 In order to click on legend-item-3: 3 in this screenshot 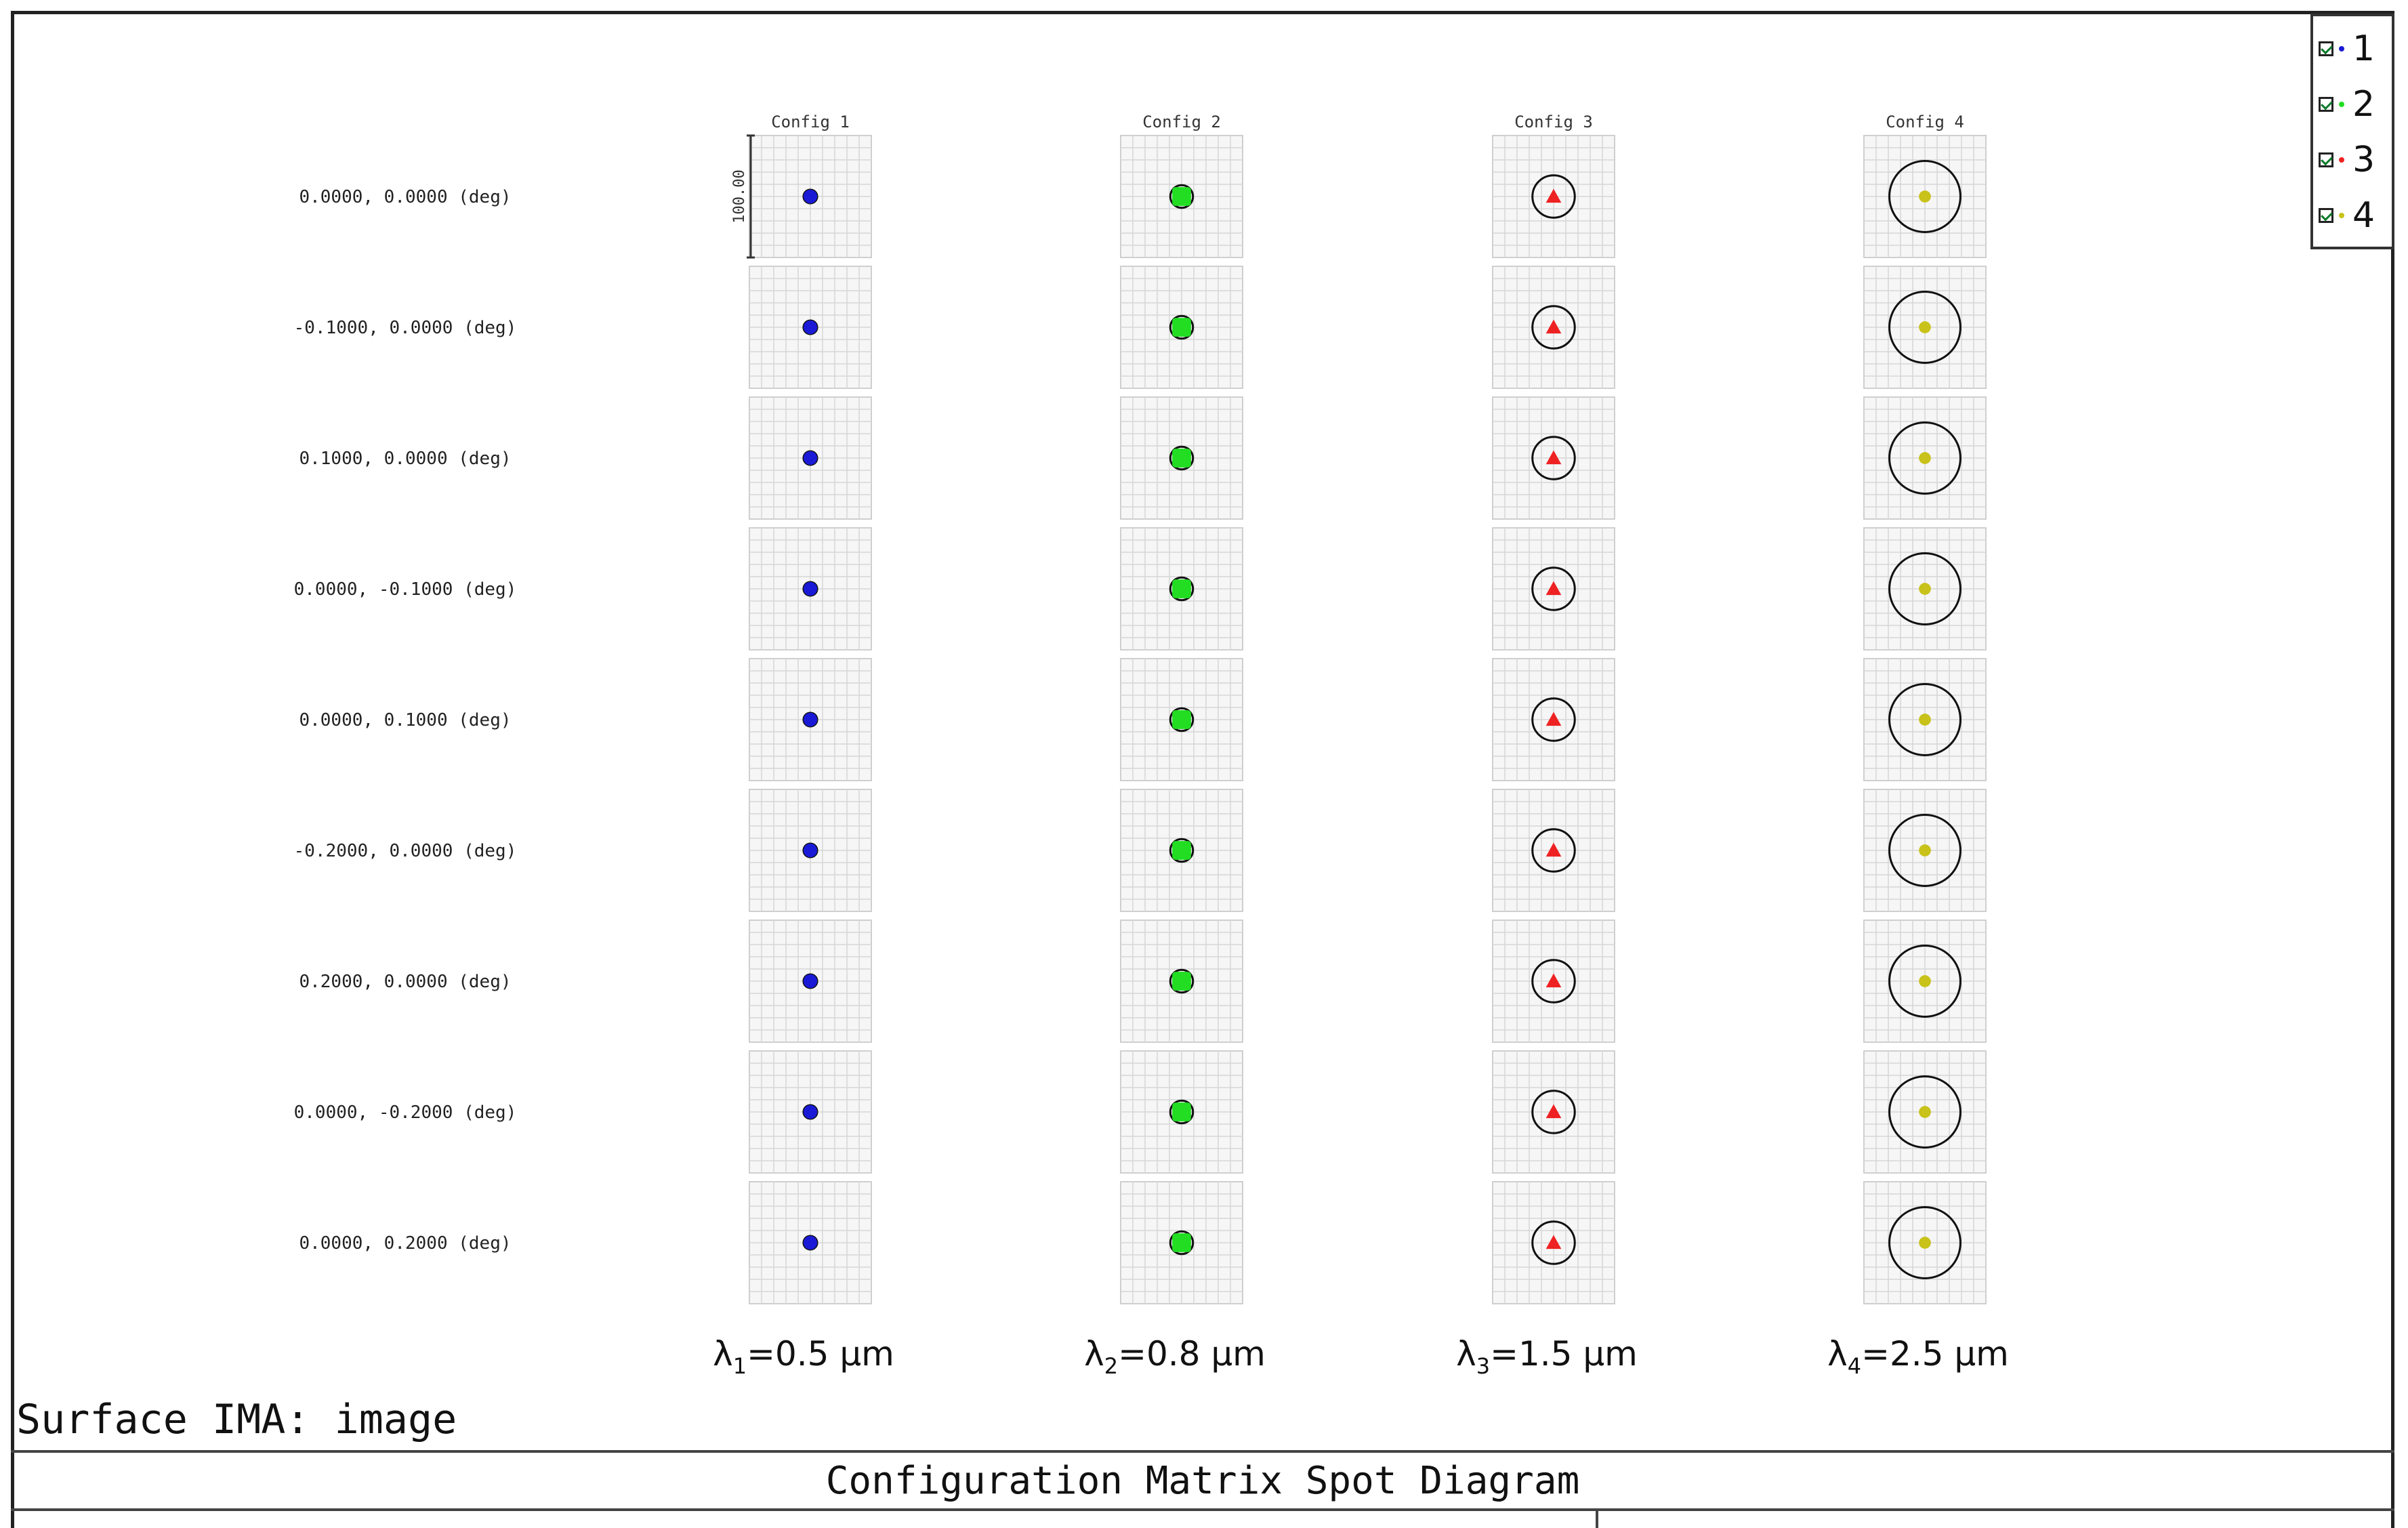, I will do `click(2356, 160)`.